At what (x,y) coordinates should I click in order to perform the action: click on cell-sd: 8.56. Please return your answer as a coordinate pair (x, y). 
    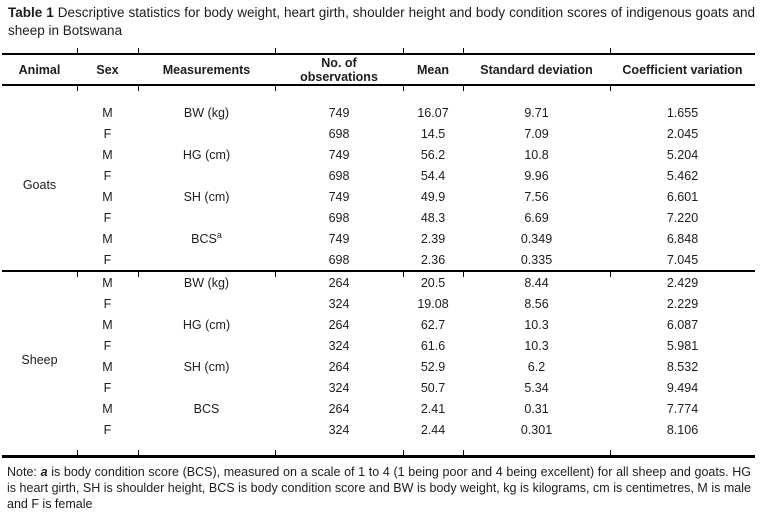
    Looking at the image, I should click on (536, 303).